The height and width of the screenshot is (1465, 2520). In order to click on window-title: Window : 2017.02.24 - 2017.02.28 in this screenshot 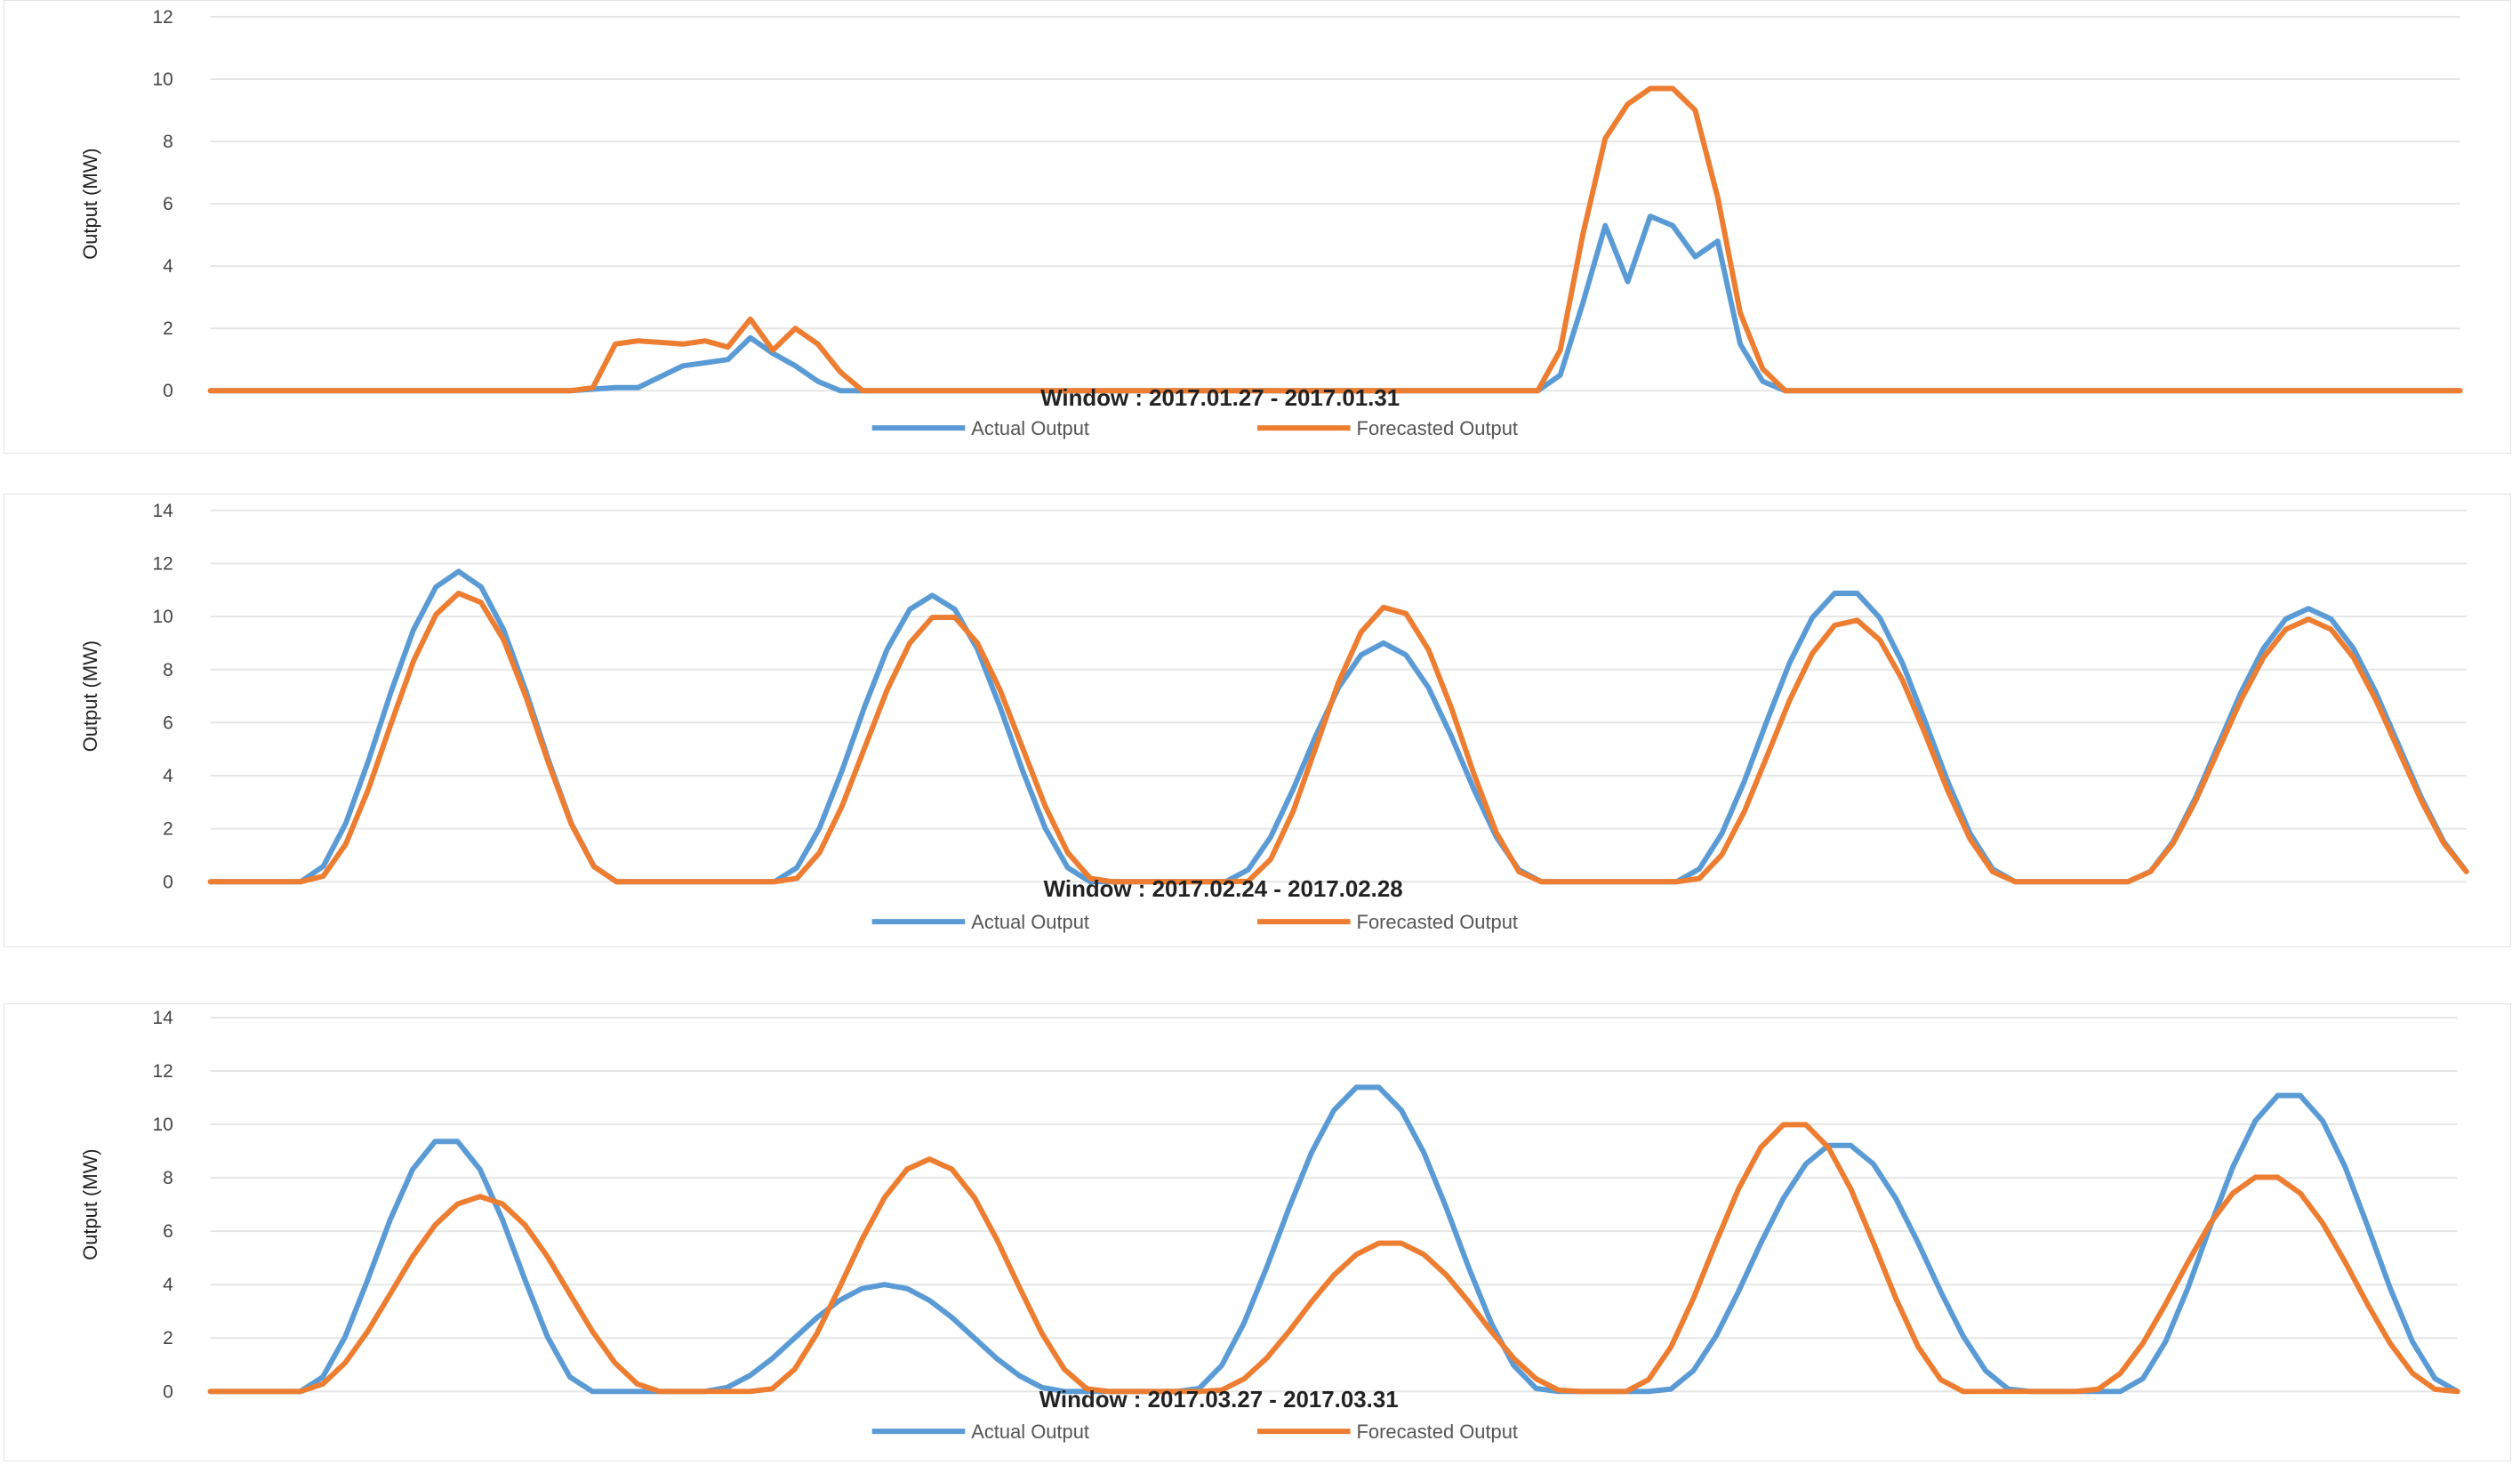, I will do `click(1223, 889)`.